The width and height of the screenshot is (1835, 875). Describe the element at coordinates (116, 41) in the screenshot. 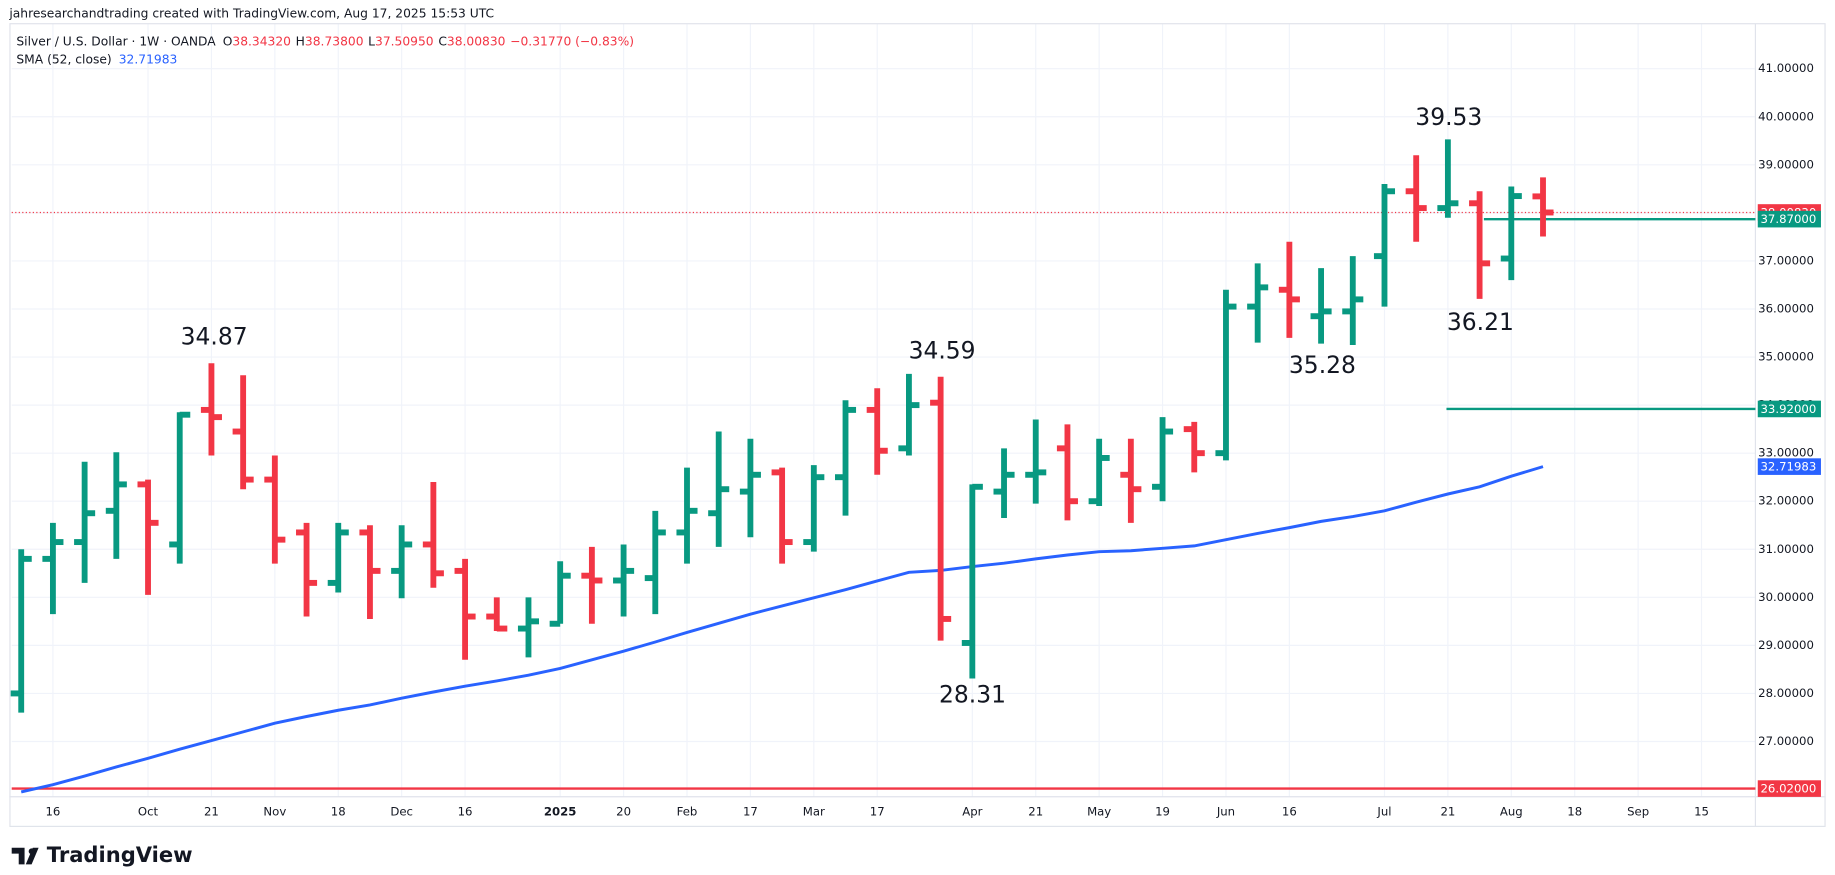

I see `symbol: Silver / U.S. Dollar · 1W · OANDA` at that location.